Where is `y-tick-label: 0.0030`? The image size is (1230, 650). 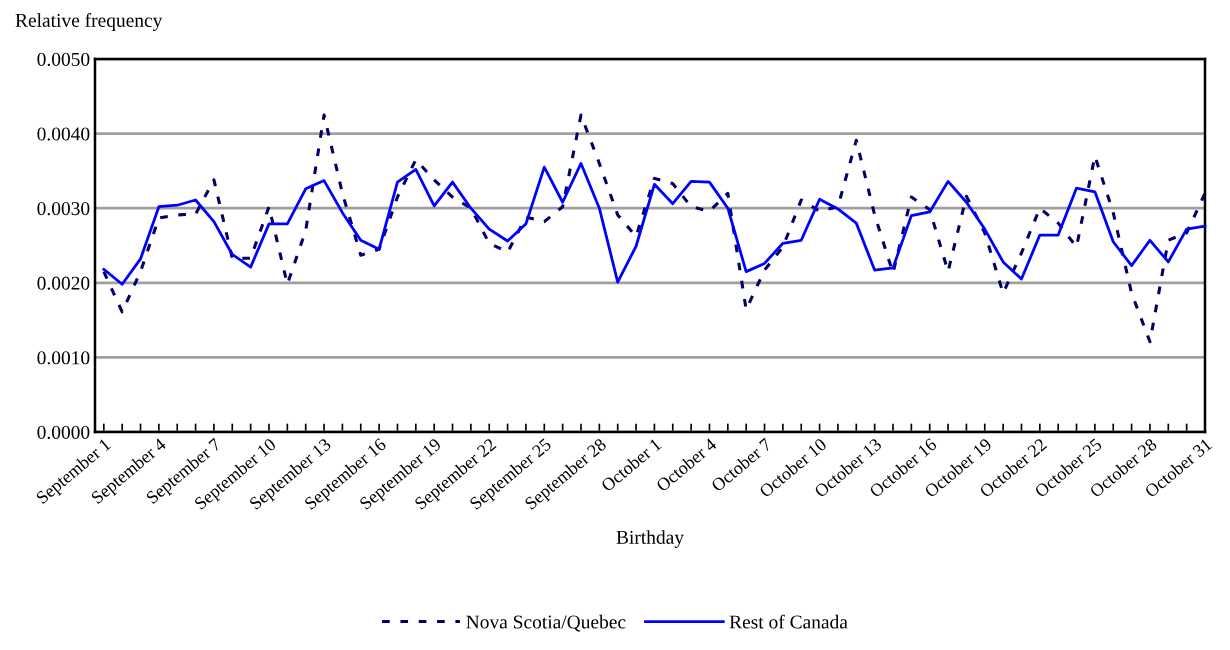
y-tick-label: 0.0030 is located at coordinates (63, 209).